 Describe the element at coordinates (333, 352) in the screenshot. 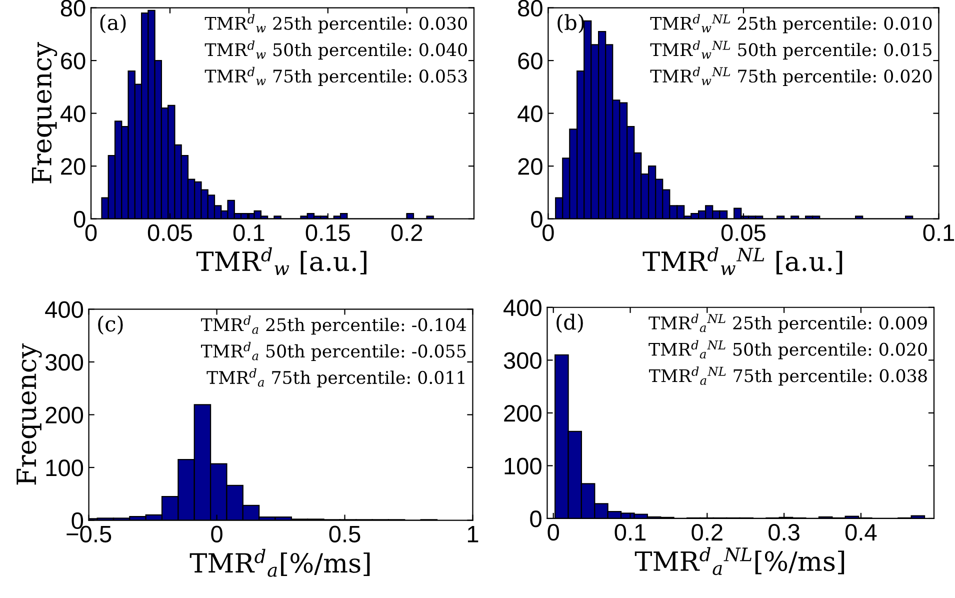

I see `annotation: TMR$^{d}$$_{a}$ 50th percentile: -0.055` at that location.